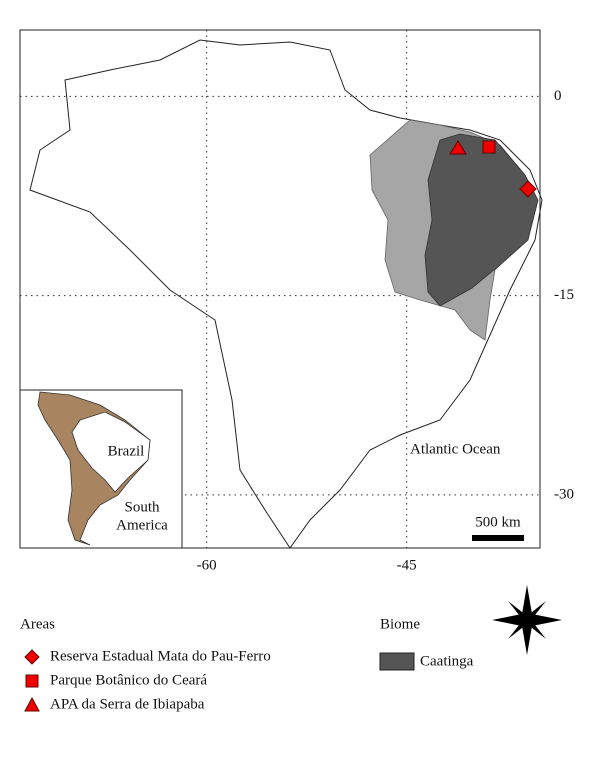 The width and height of the screenshot is (600, 765). Describe the element at coordinates (142, 525) in the screenshot. I see `inset-continent: America` at that location.